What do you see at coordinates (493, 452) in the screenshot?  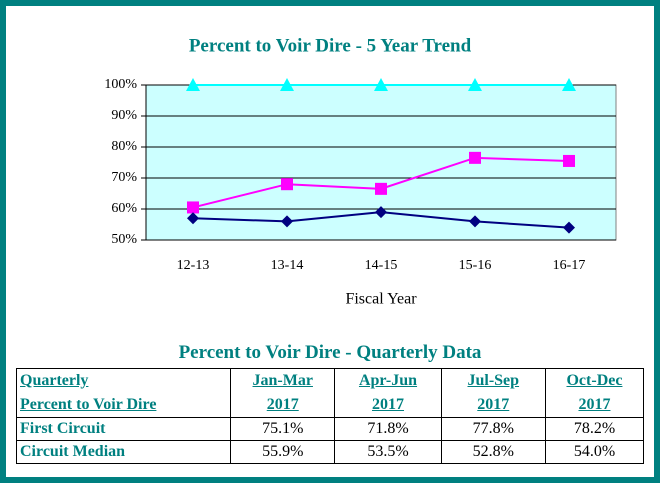 I see `cell: 52.8%` at bounding box center [493, 452].